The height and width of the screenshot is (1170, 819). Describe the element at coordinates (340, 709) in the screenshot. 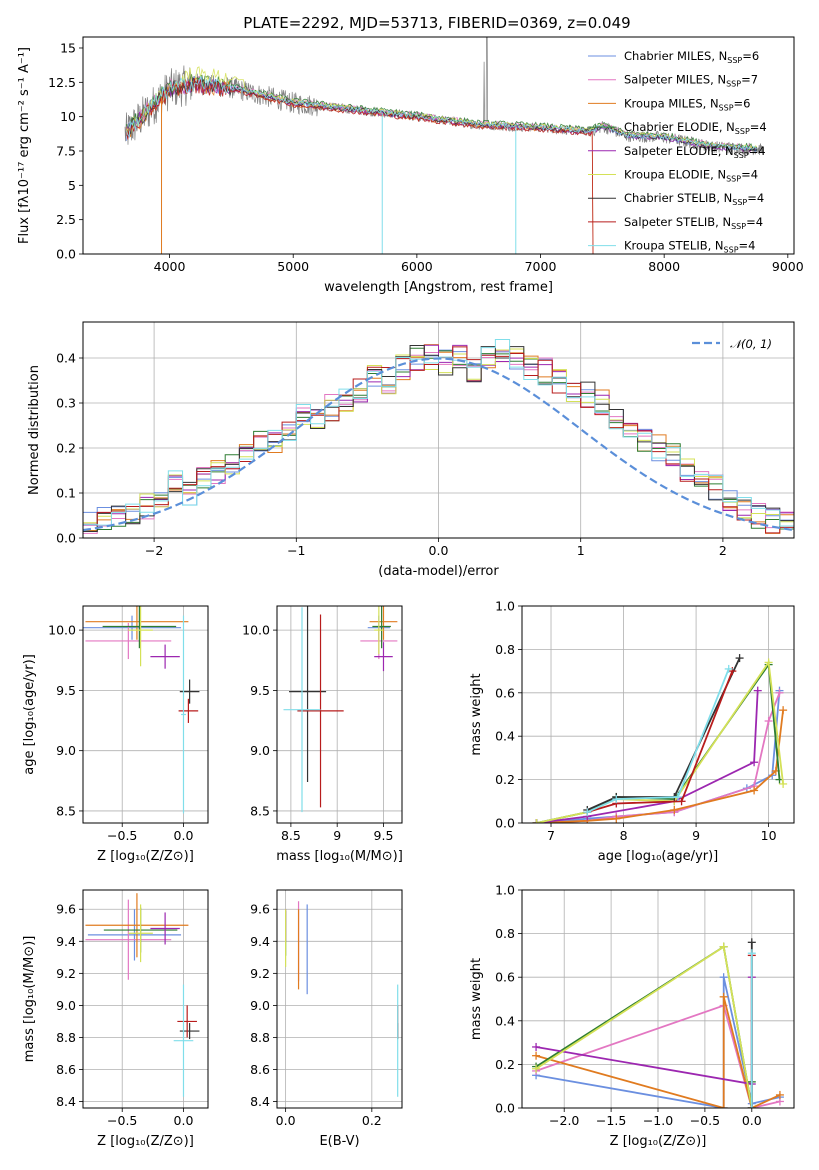

I see `age-vs-mass-marks` at that location.